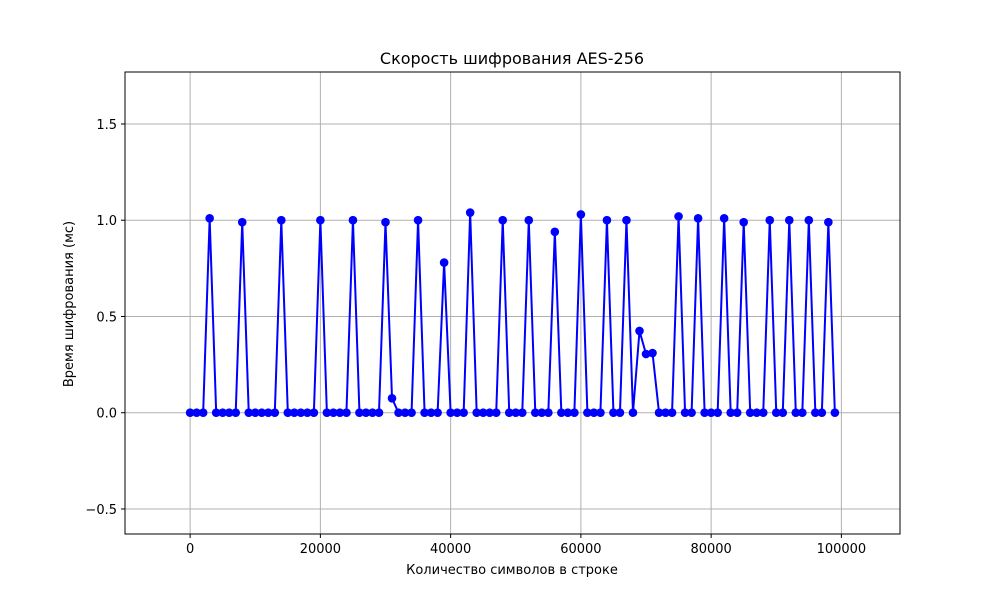  What do you see at coordinates (106, 317) in the screenshot?
I see `y-tick-label: 0.5` at bounding box center [106, 317].